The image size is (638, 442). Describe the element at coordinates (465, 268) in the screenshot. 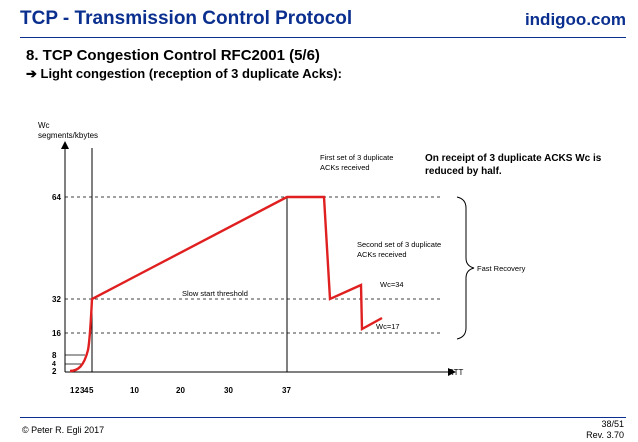

I see `fast-recovery-brace` at that location.